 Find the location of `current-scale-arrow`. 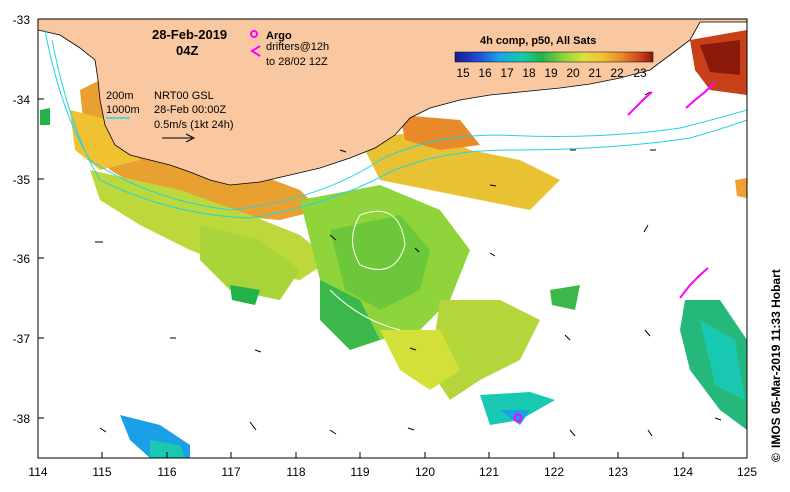

current-scale-arrow is located at coordinates (179, 138).